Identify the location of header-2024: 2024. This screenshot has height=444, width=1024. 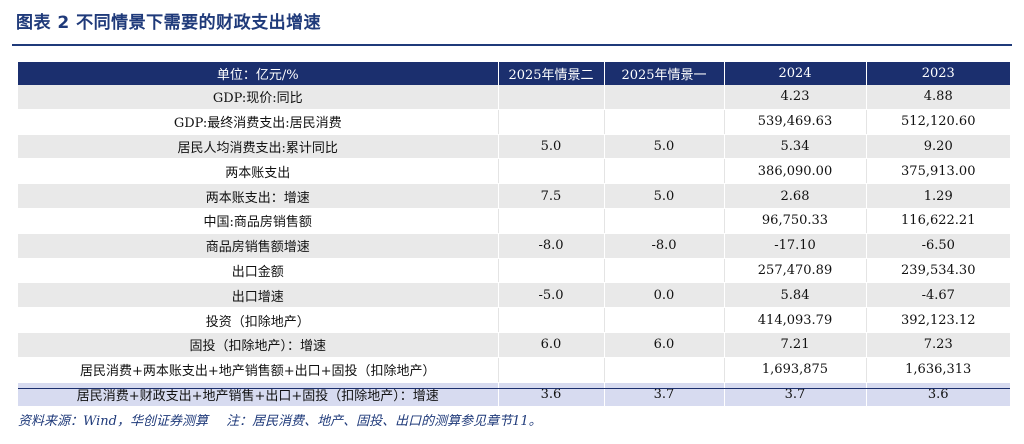
(795, 73).